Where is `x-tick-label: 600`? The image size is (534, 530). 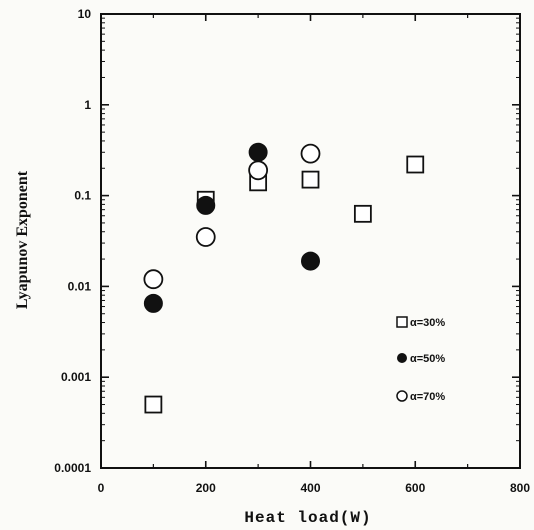 x-tick-label: 600 is located at coordinates (415, 488).